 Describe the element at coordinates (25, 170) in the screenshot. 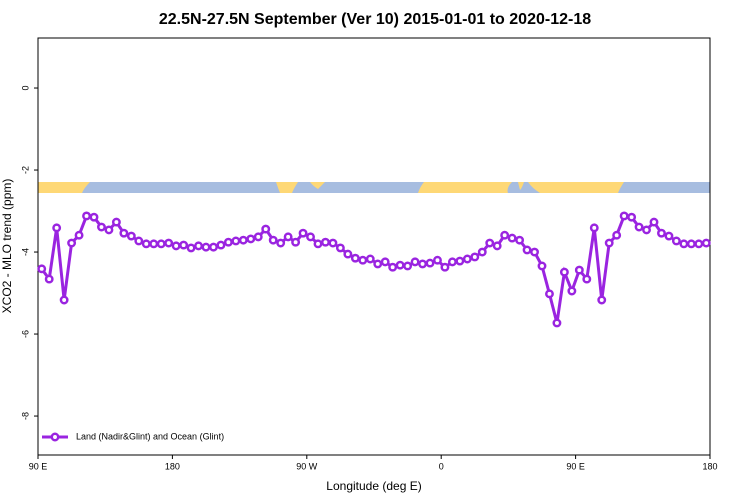

I see `y-tick-label: -2` at that location.